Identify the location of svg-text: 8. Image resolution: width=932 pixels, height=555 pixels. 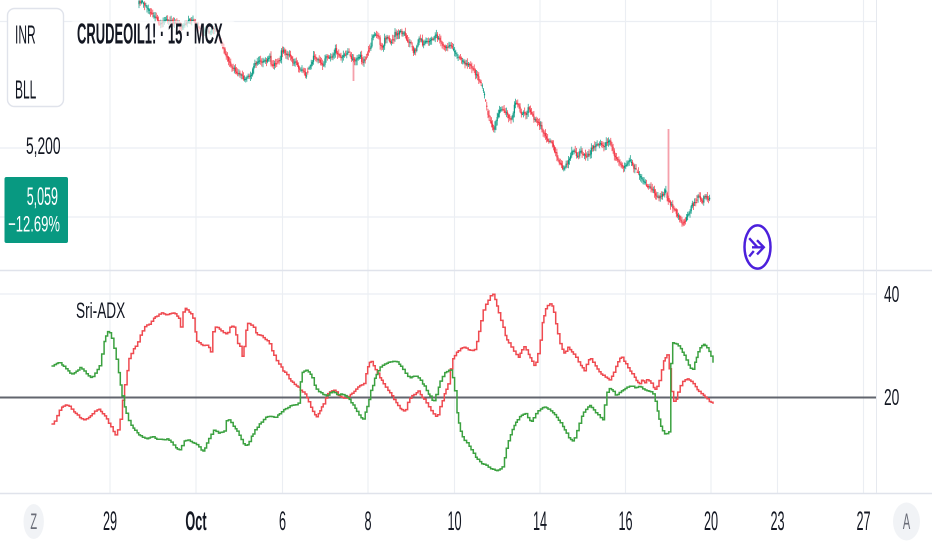
(367, 521).